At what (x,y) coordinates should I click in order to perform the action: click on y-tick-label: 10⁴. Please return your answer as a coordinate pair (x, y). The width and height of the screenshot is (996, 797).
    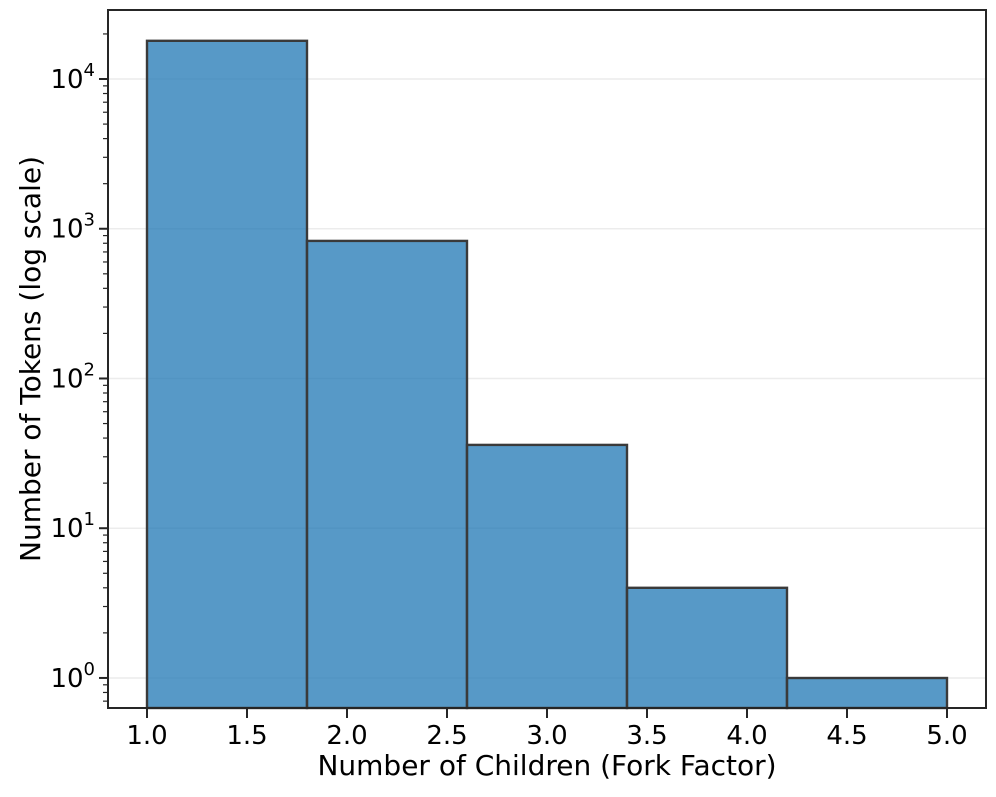
    Looking at the image, I should click on (72, 77).